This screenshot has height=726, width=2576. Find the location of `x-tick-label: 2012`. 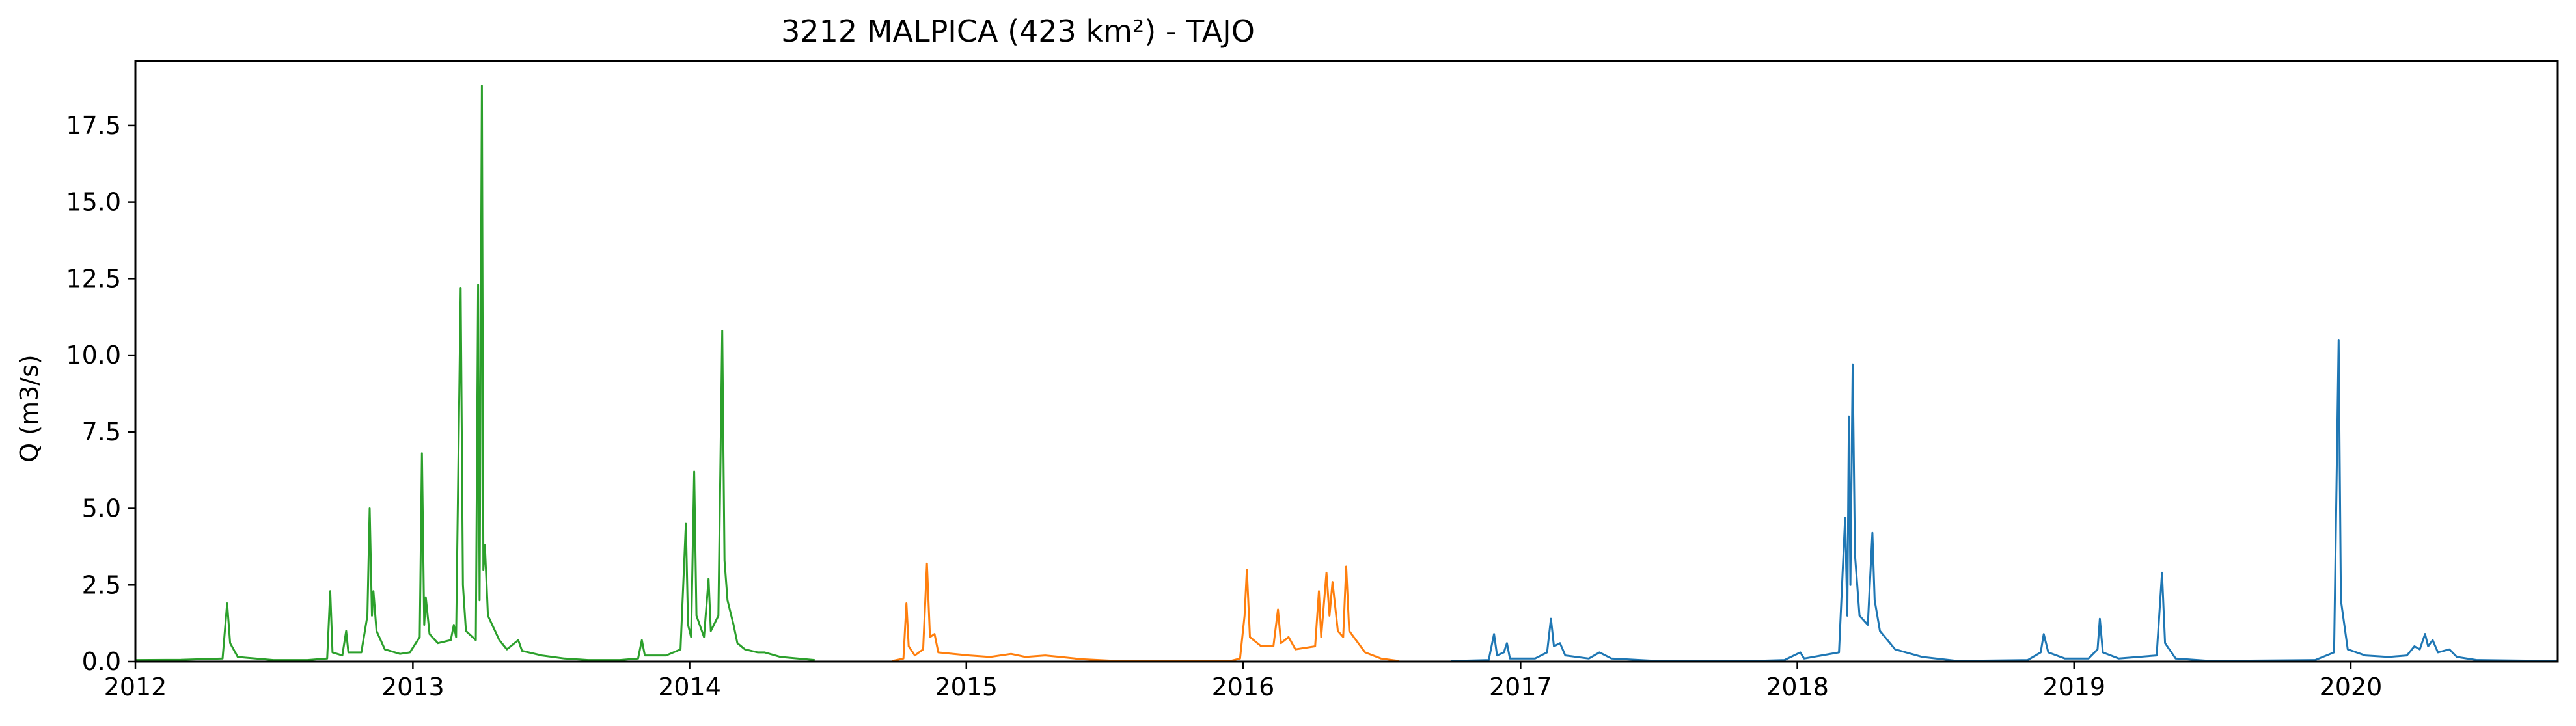

x-tick-label: 2012 is located at coordinates (135, 687).